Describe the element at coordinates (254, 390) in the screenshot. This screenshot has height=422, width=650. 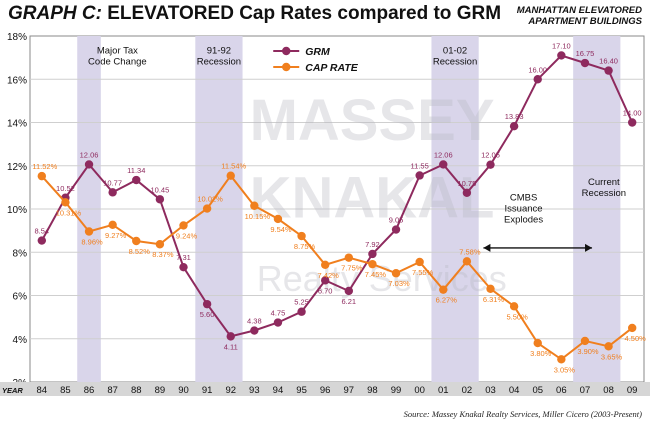
I see `x-tick-label: 93` at that location.